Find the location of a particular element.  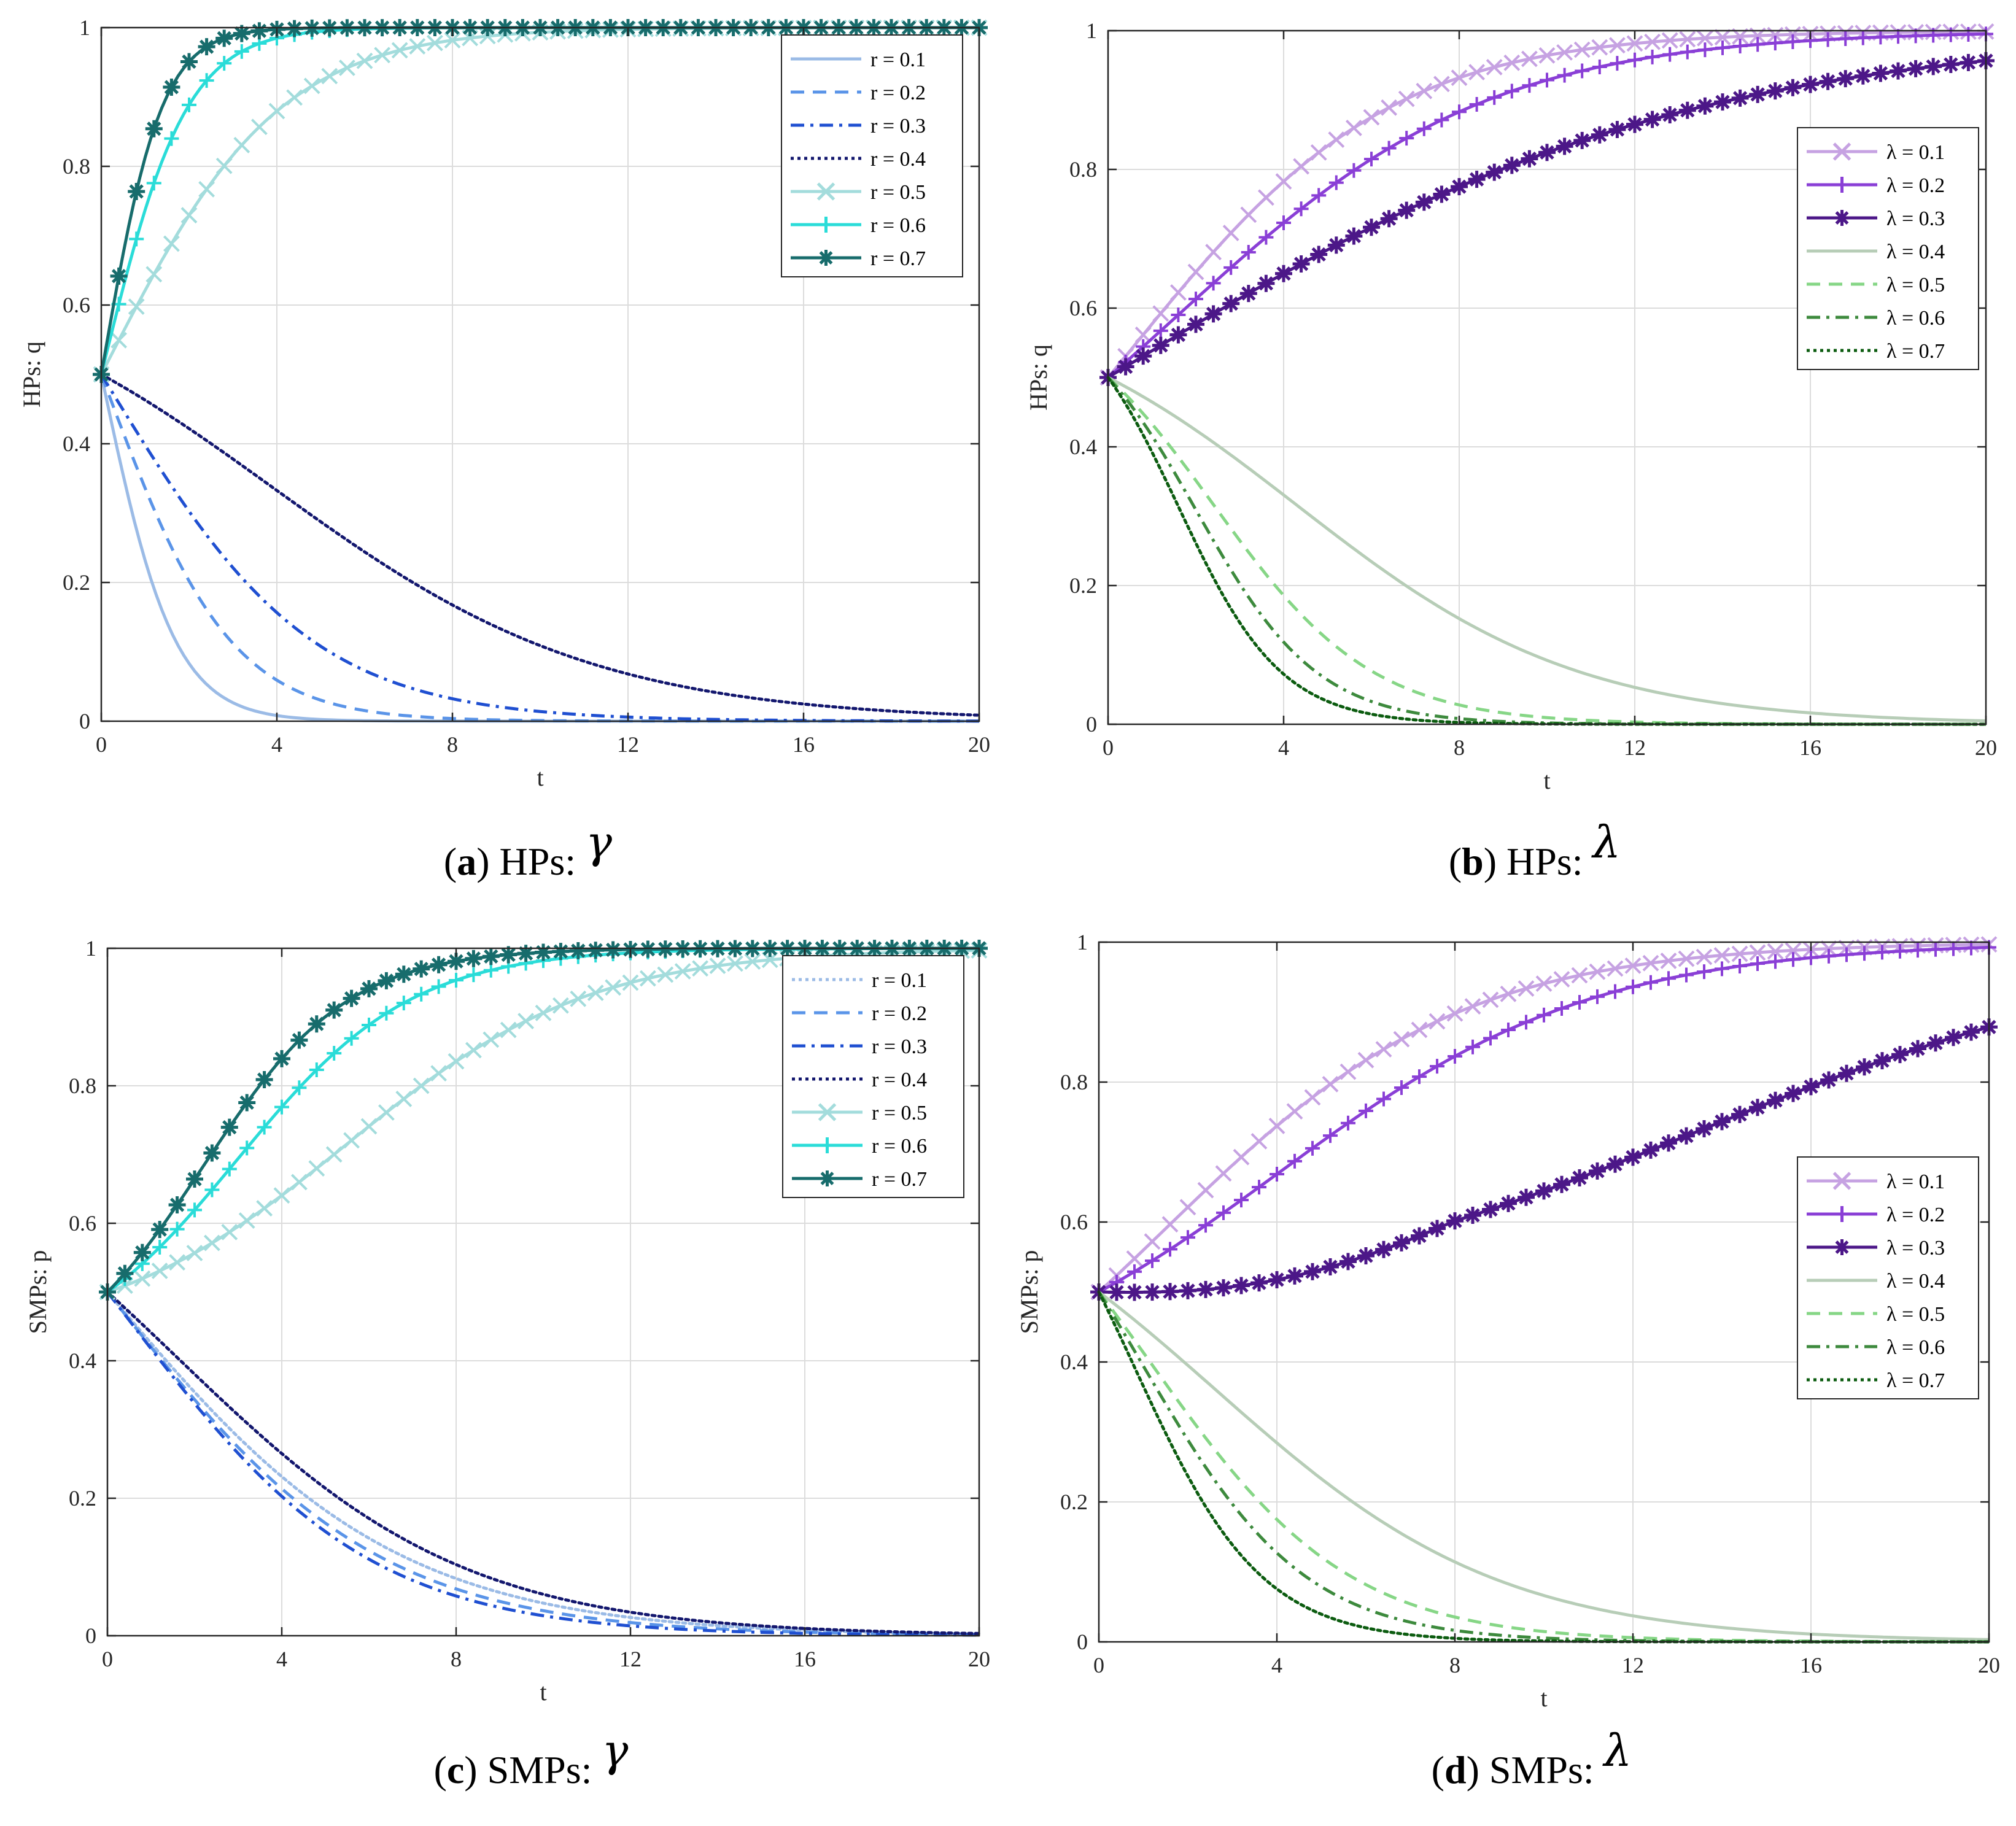

x-tick-label: 8 is located at coordinates (452, 744).